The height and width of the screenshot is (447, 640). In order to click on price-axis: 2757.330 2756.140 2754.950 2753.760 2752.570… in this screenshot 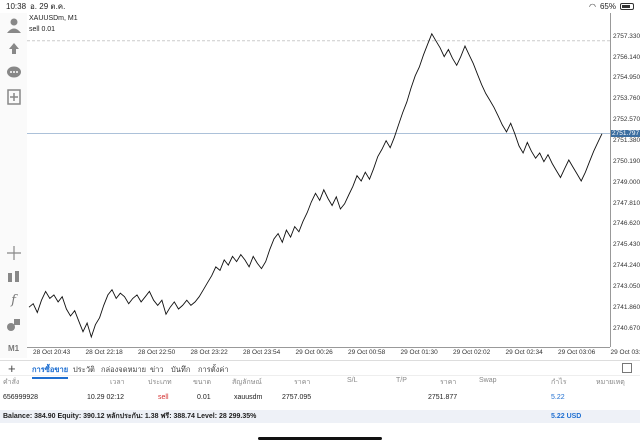, I will do `click(625, 180)`.